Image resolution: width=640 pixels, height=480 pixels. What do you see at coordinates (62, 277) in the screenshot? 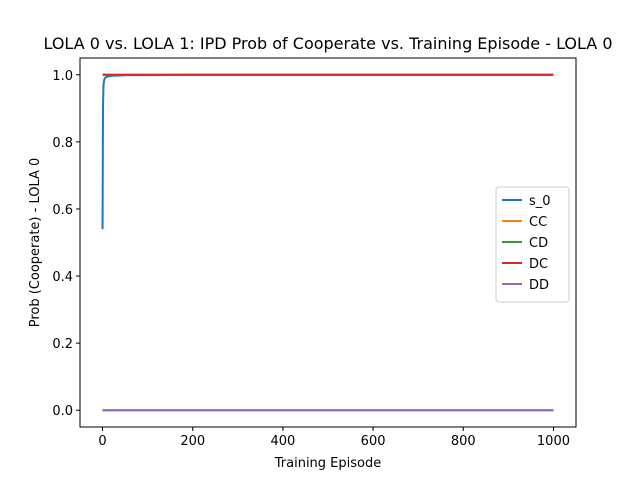
I see `y-tick-label: 0.4` at bounding box center [62, 277].